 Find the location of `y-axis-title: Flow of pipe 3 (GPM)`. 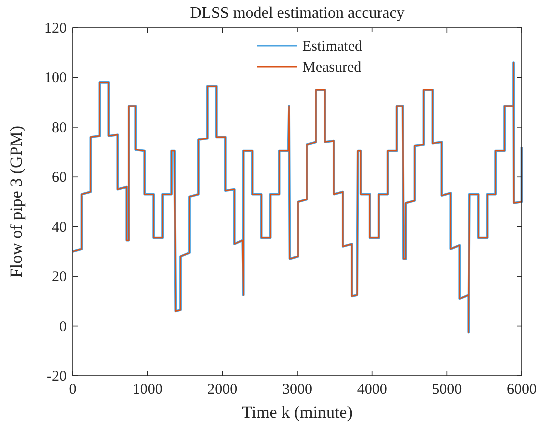

y-axis-title: Flow of pipe 3 (GPM) is located at coordinates (16, 202).